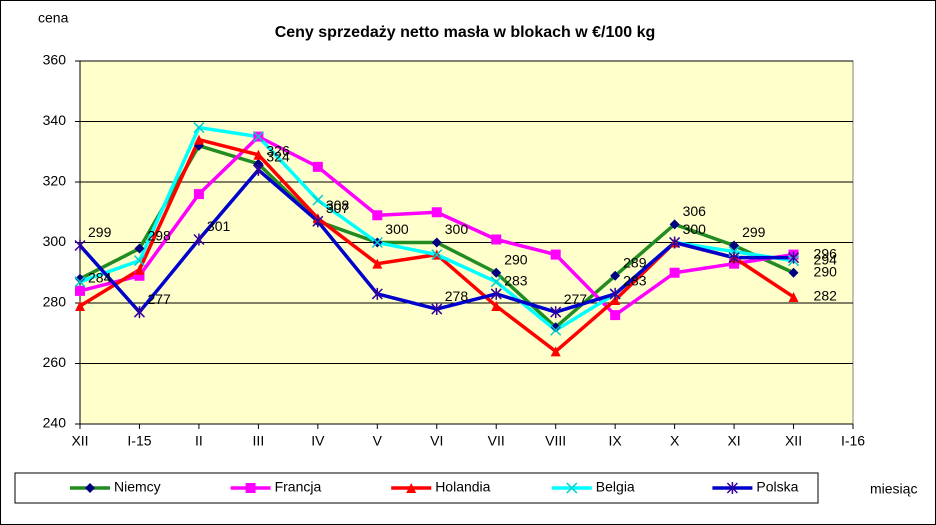 The height and width of the screenshot is (525, 936). What do you see at coordinates (555, 441) in the screenshot?
I see `x-tick-label: VIII` at bounding box center [555, 441].